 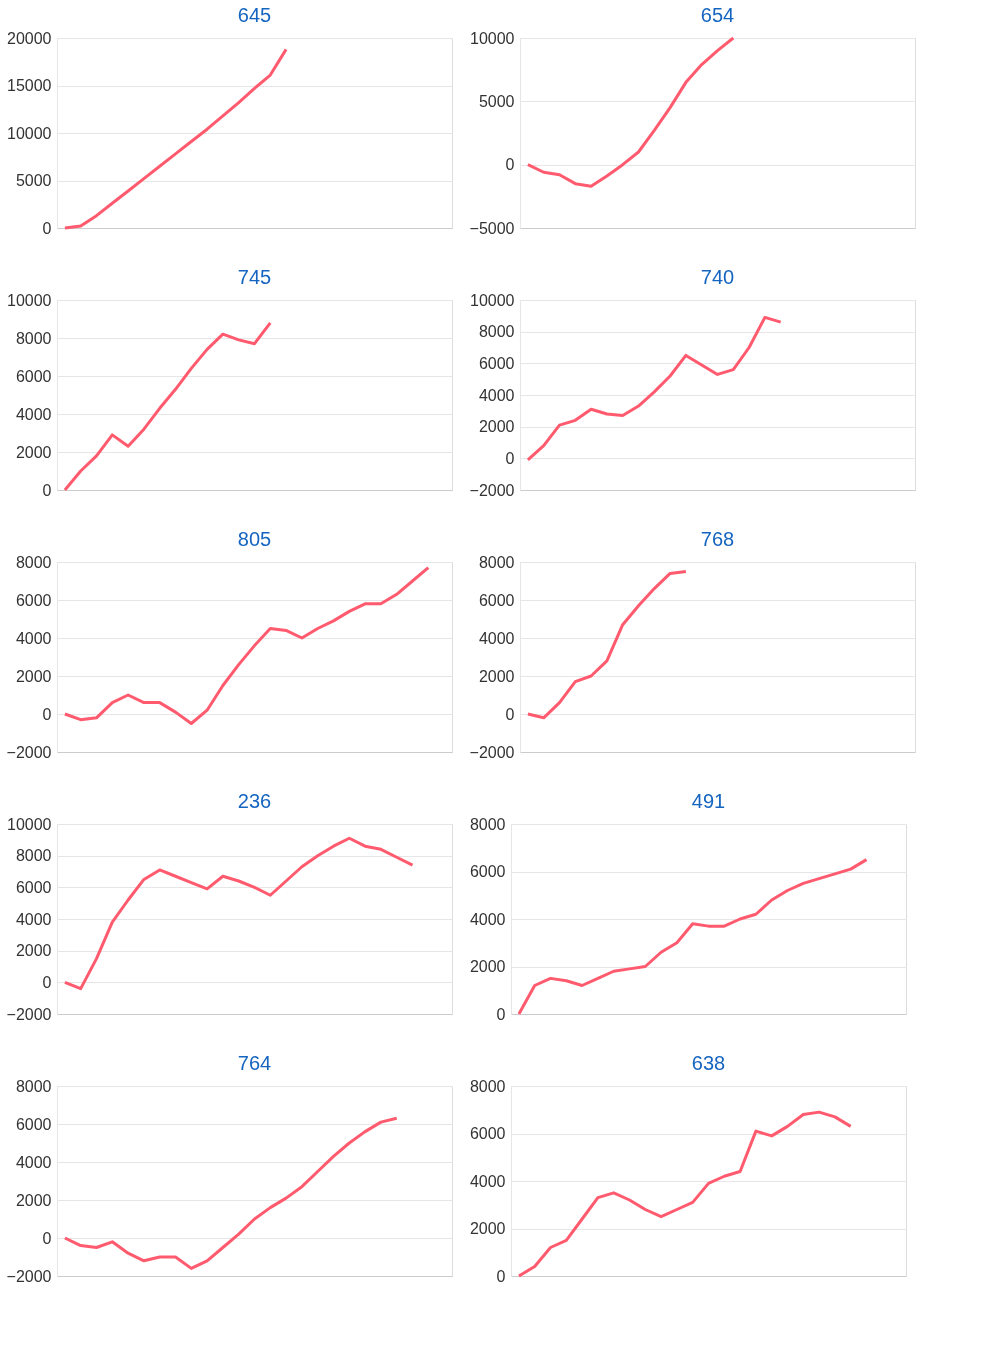 I want to click on chart-title: 768, so click(x=717, y=539).